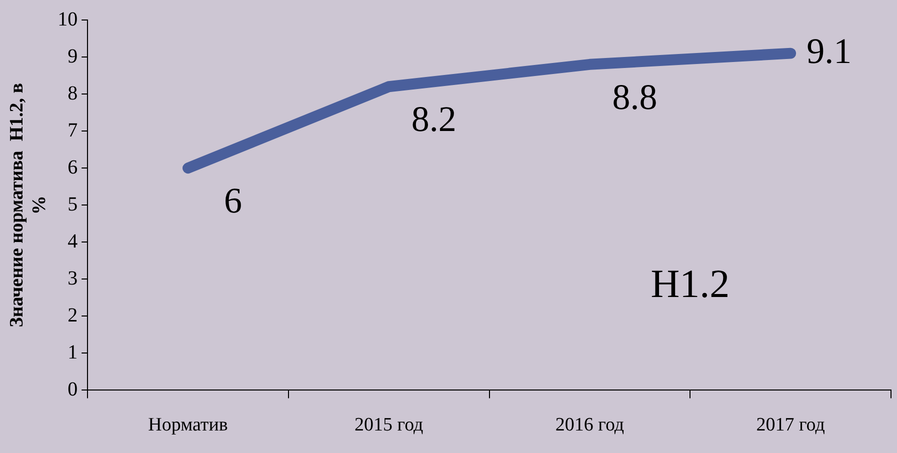 This screenshot has height=453, width=897. Describe the element at coordinates (73, 278) in the screenshot. I see `y-tick-label: 3` at that location.